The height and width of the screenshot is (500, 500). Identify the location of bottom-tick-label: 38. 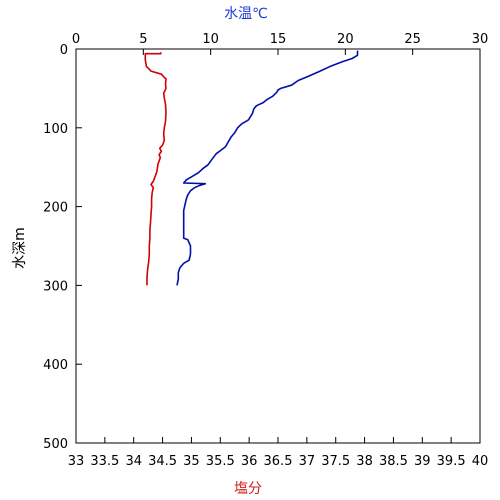
(364, 461).